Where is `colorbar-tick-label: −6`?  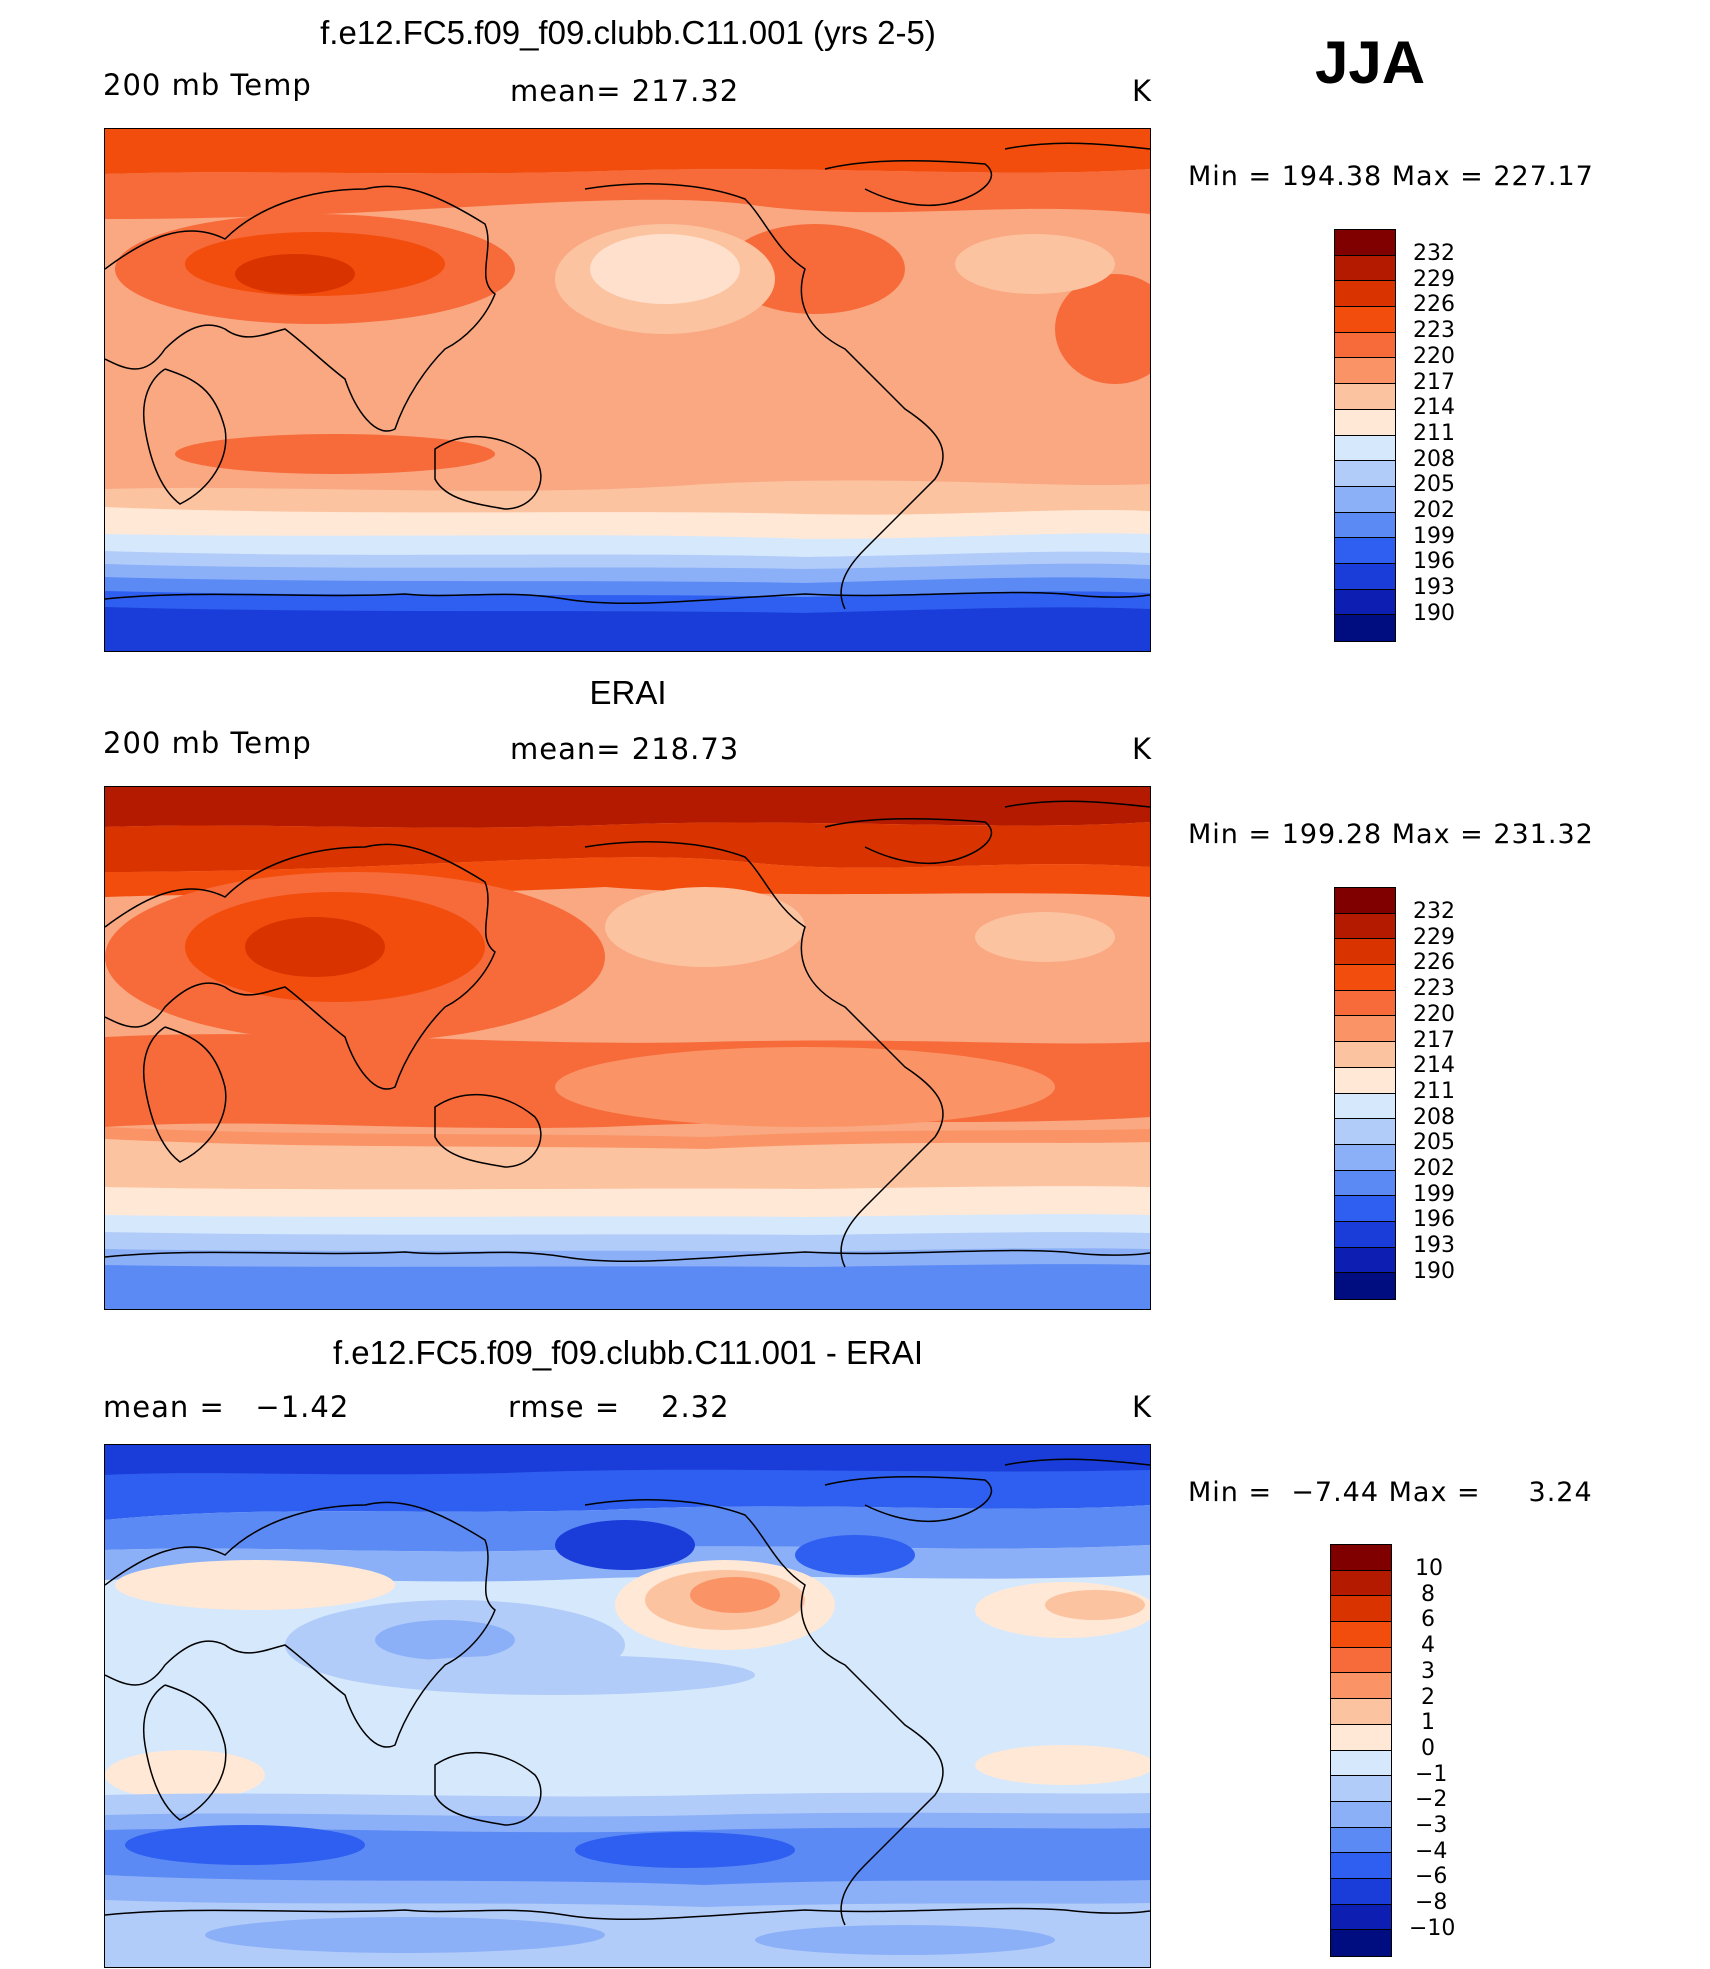
colorbar-tick-label: −6 is located at coordinates (1431, 1877).